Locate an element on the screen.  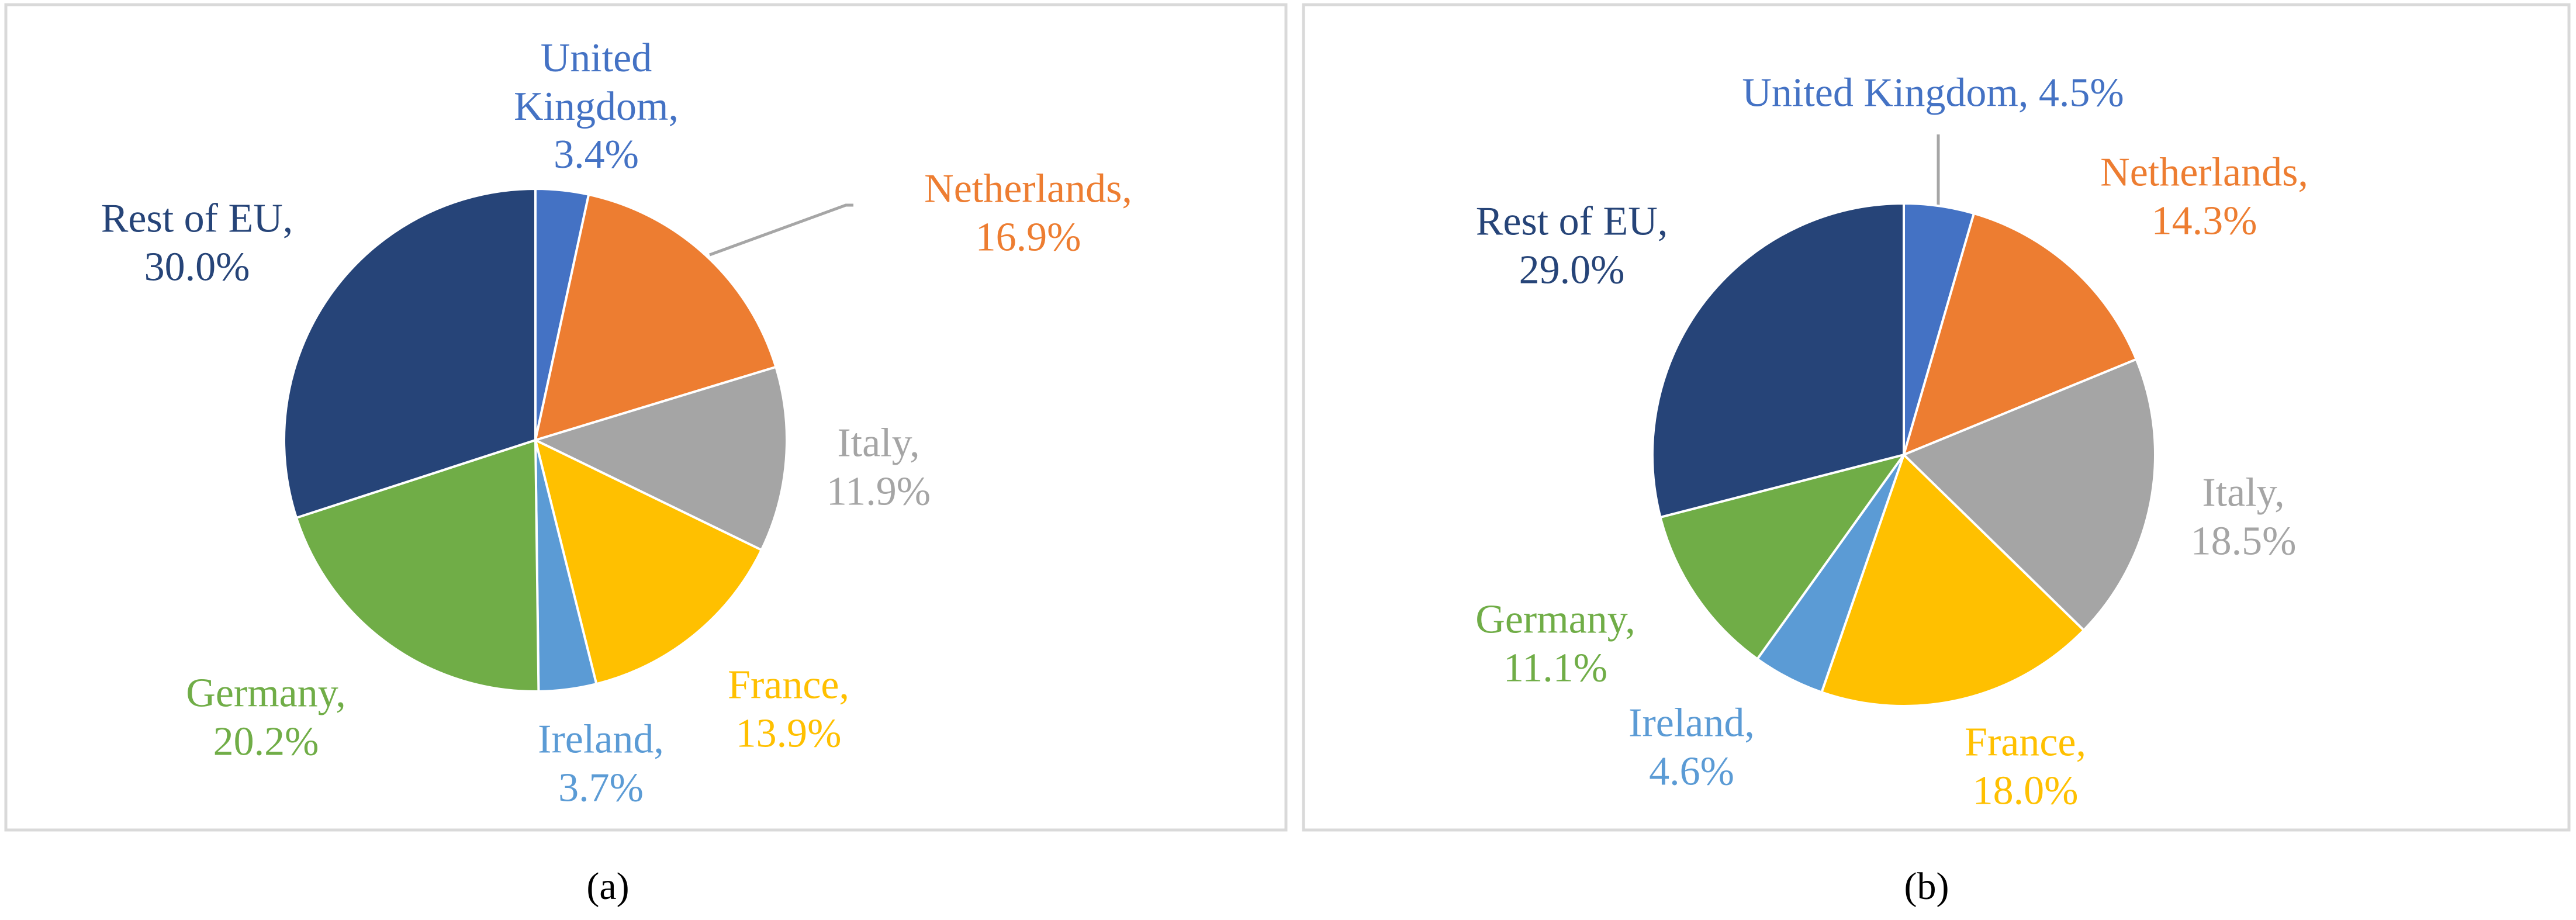
data-label: Germany, 20.2% is located at coordinates (266, 717).